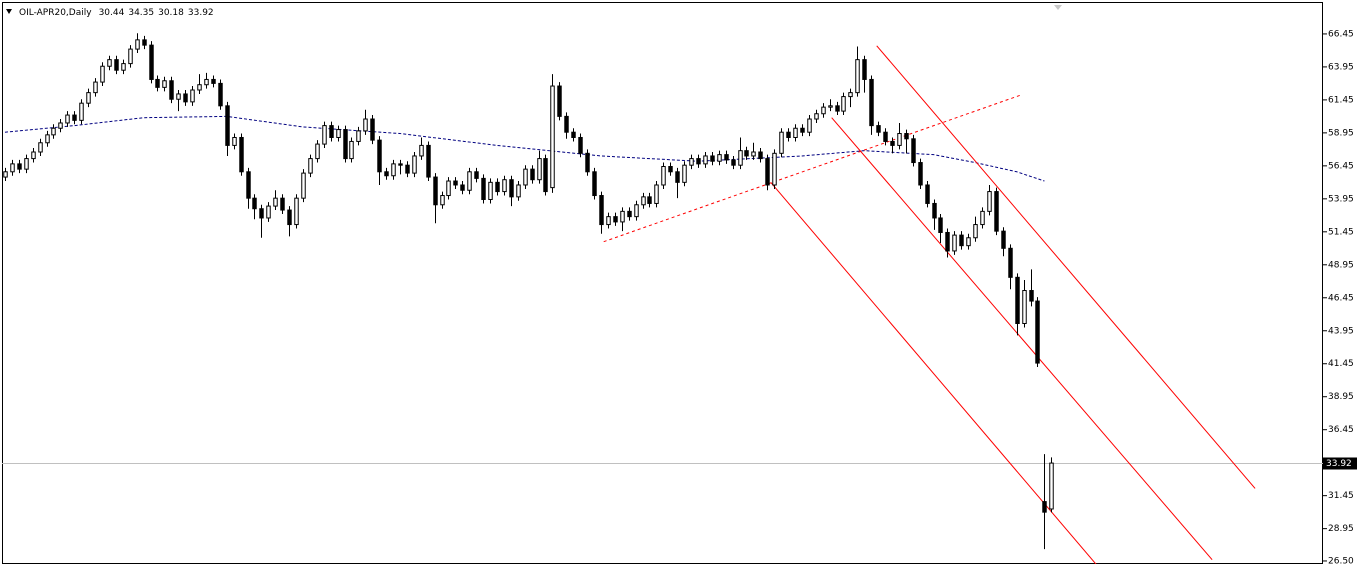 The image size is (1364, 566). Describe the element at coordinates (1341, 232) in the screenshot. I see `y-tick-label: 51.45` at that location.